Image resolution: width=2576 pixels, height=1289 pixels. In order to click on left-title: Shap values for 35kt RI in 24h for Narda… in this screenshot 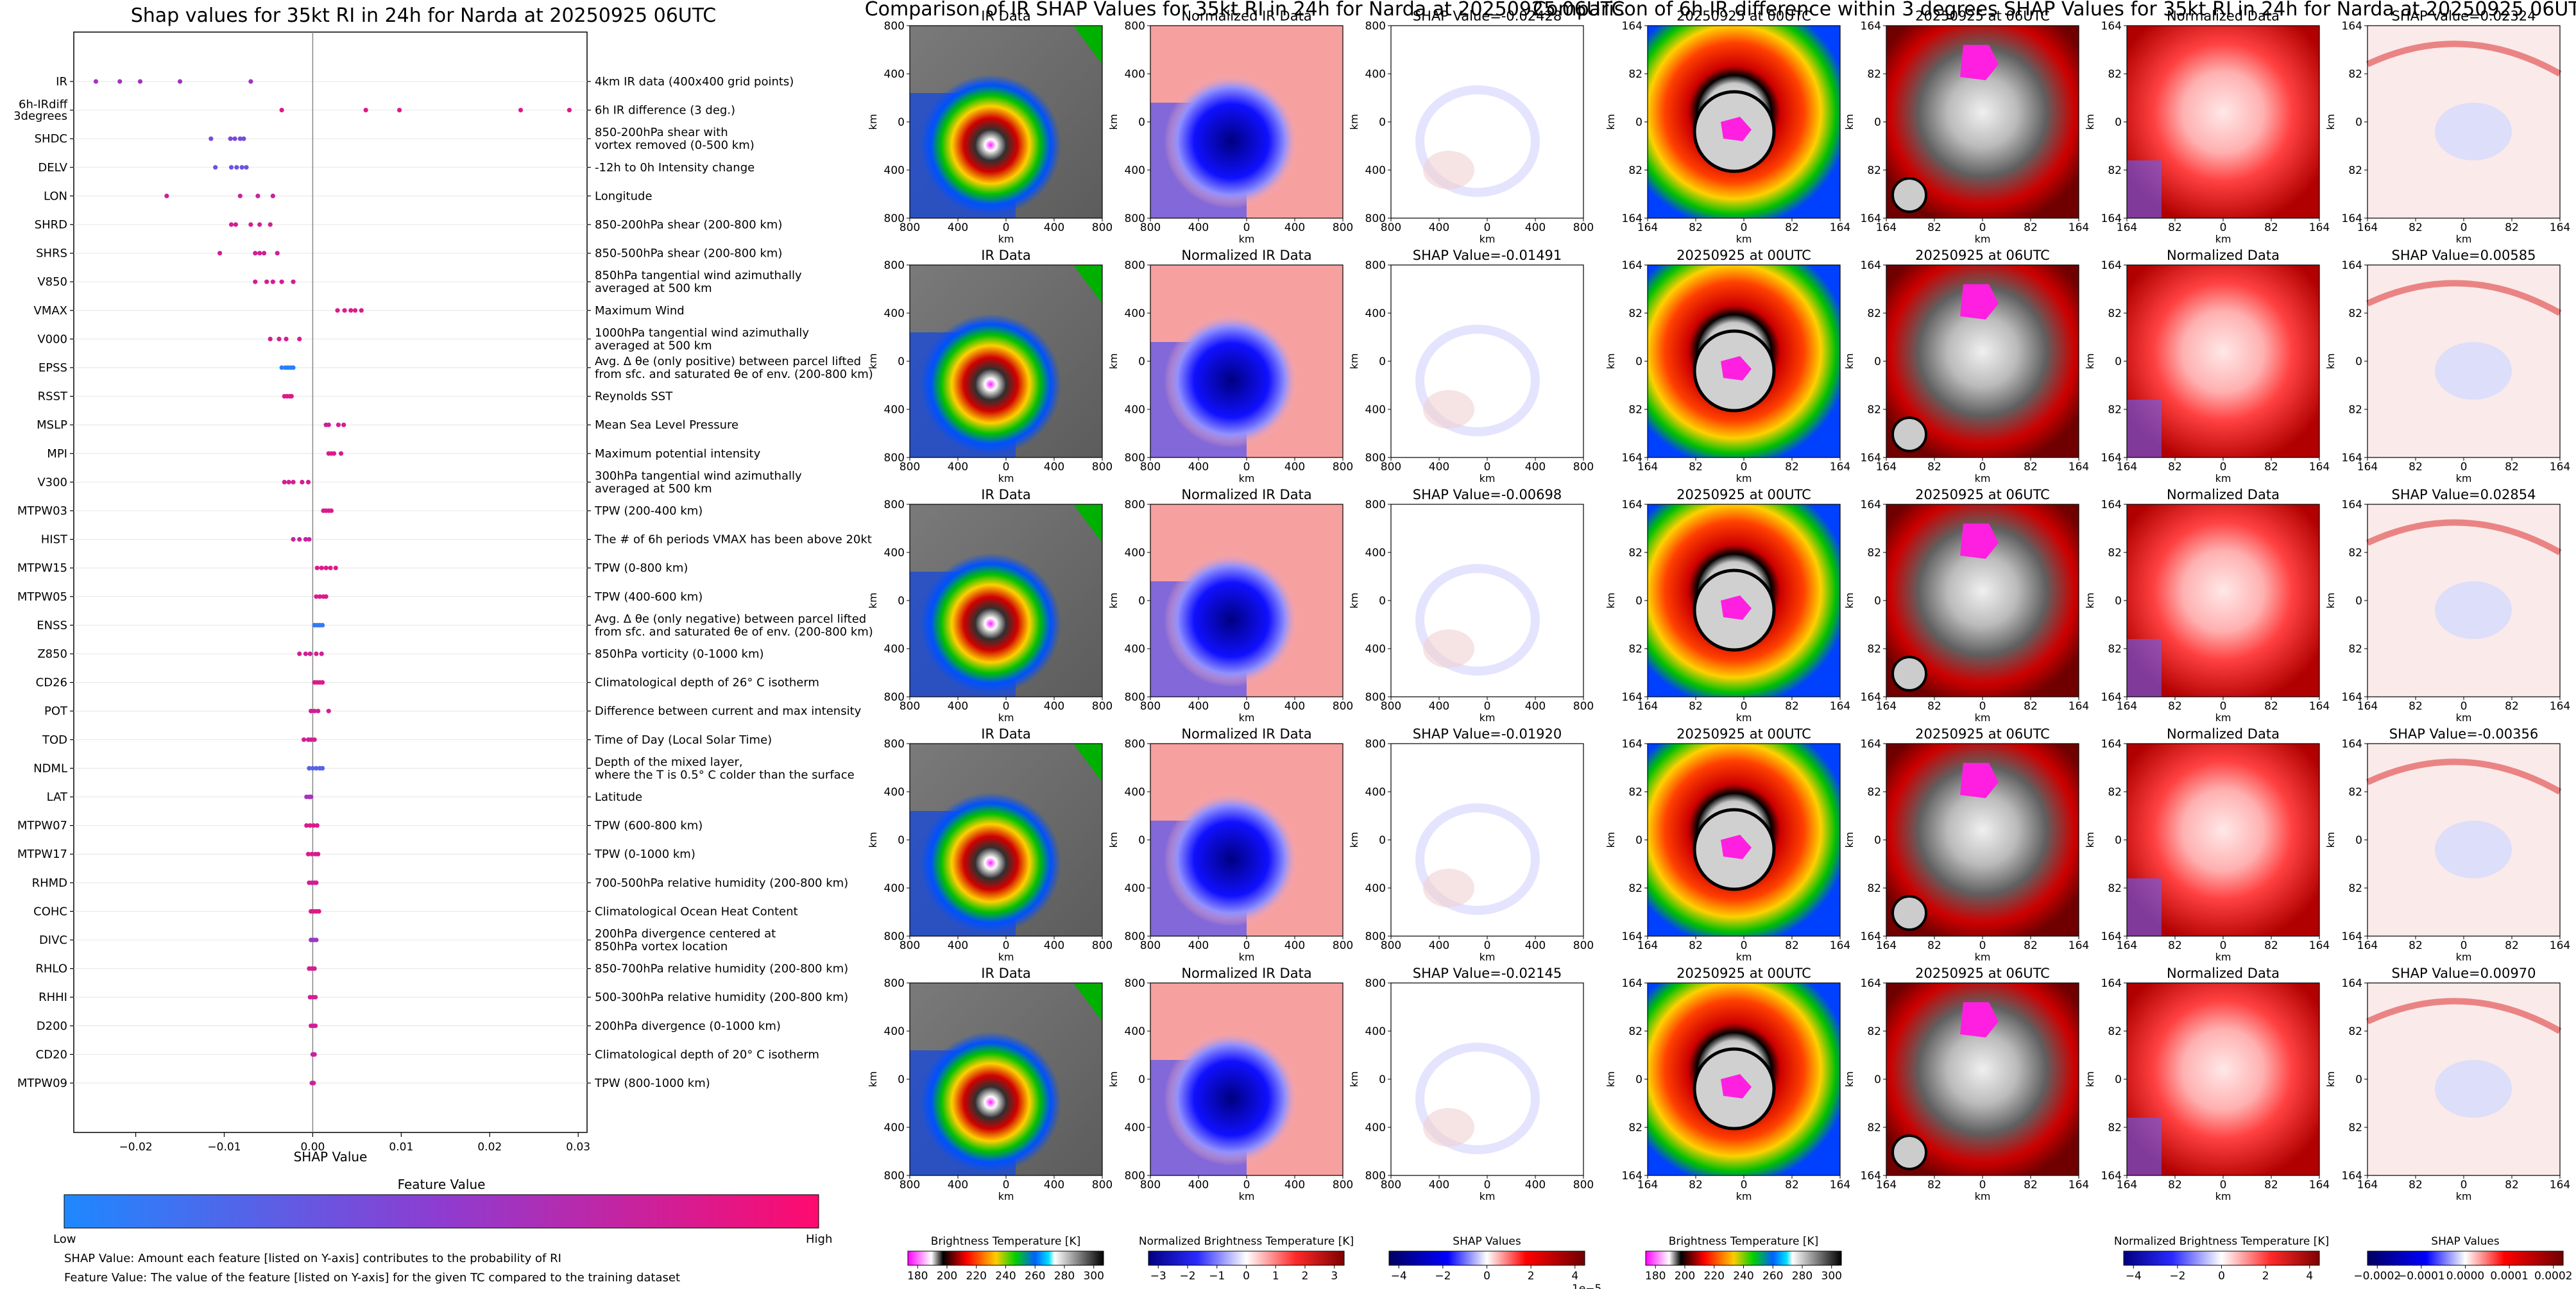, I will do `click(424, 15)`.